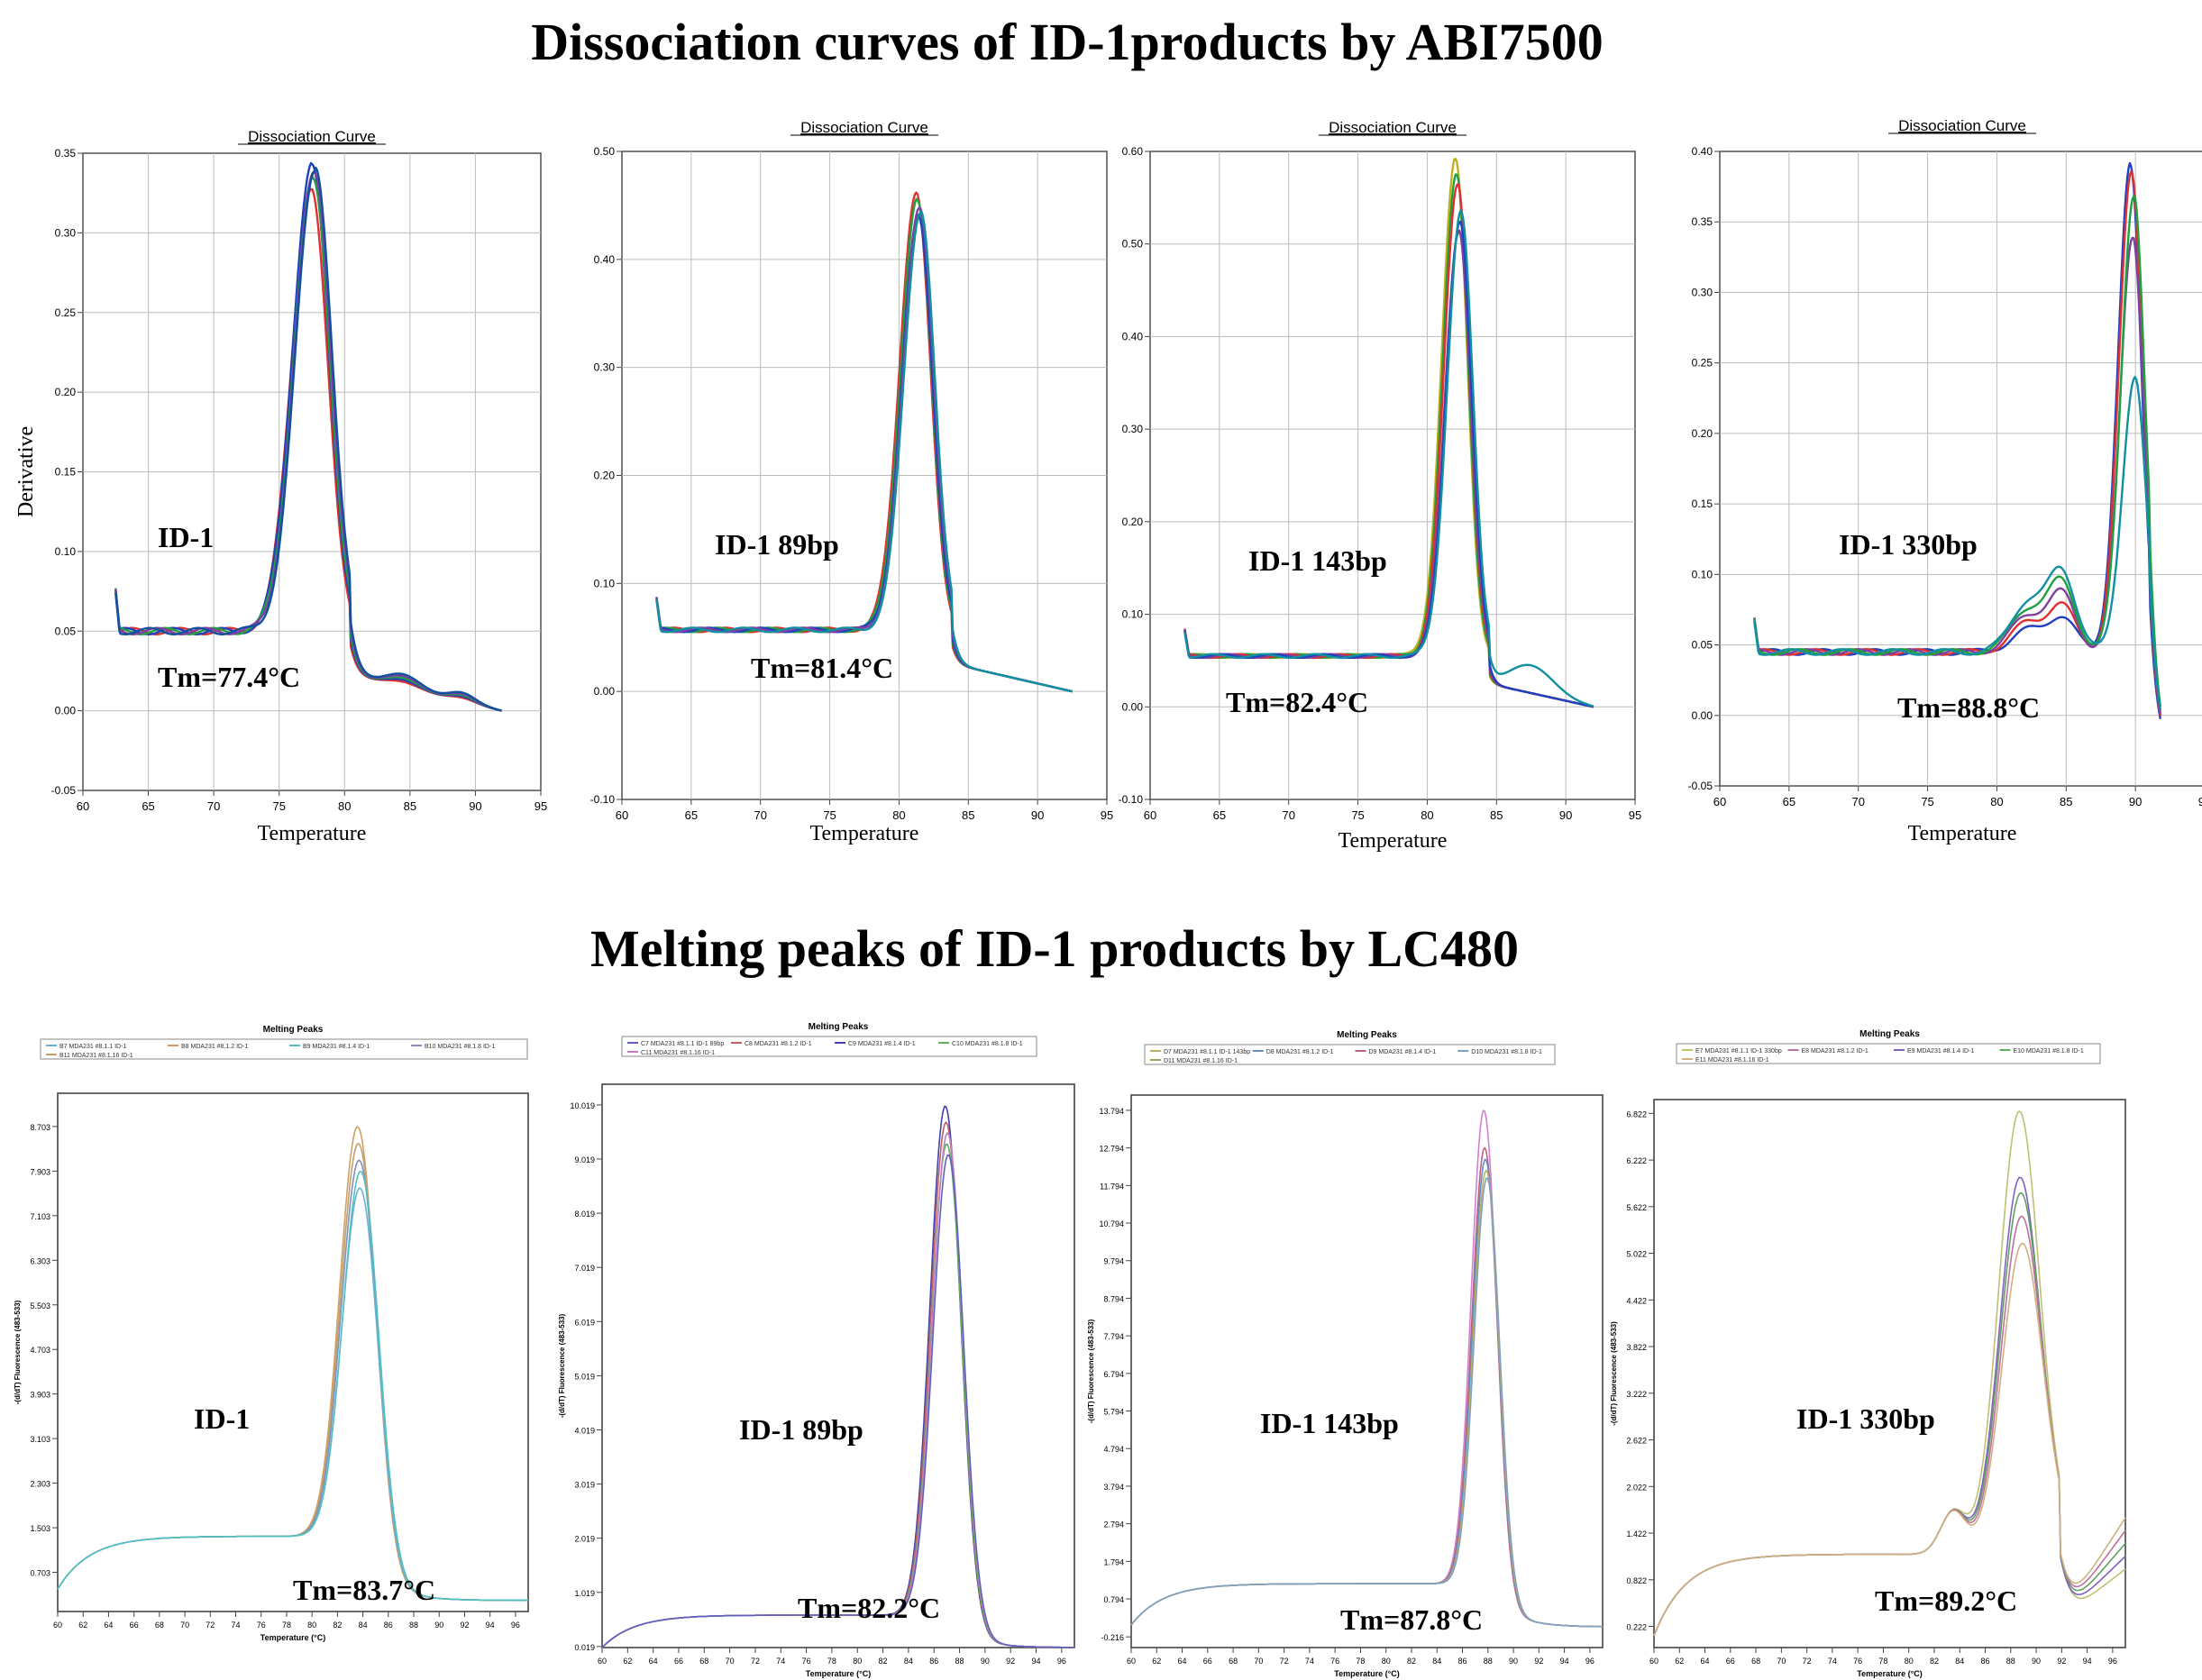  Describe the element at coordinates (678, 1053) in the screenshot. I see `legend-item: C11 MDA231 #8.1.16 ID-1` at that location.